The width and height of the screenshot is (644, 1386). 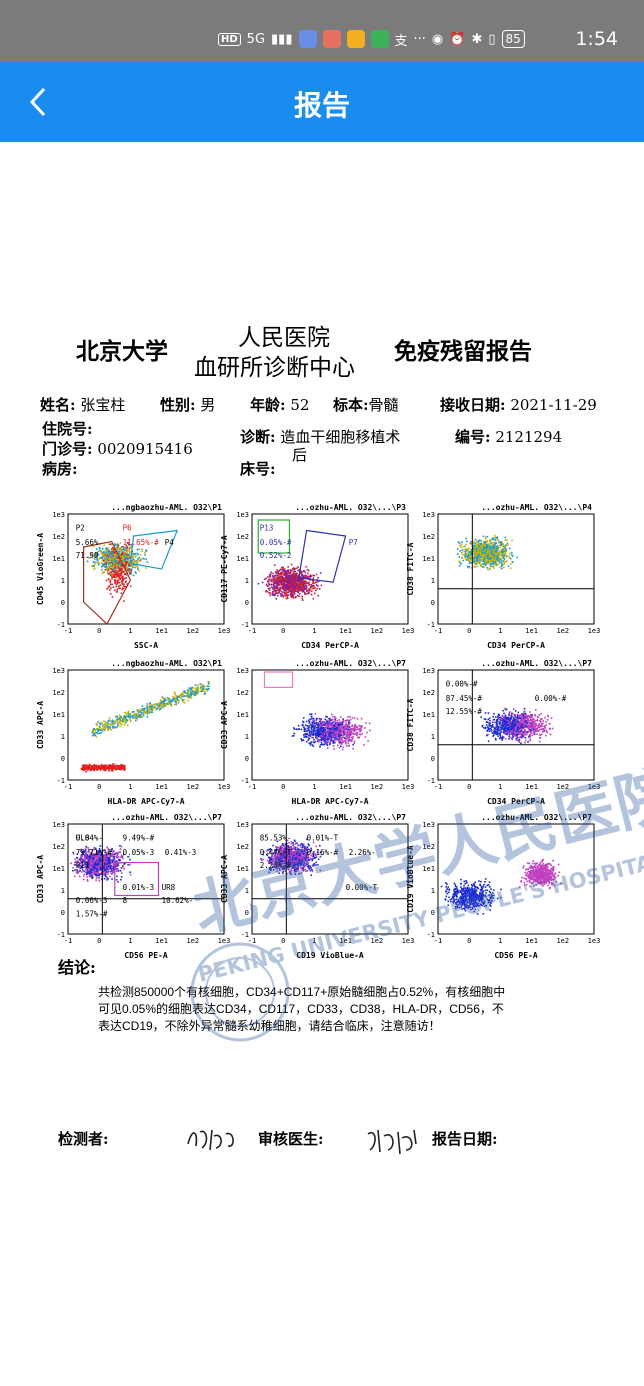 I want to click on gate-polygon, so click(x=154, y=549).